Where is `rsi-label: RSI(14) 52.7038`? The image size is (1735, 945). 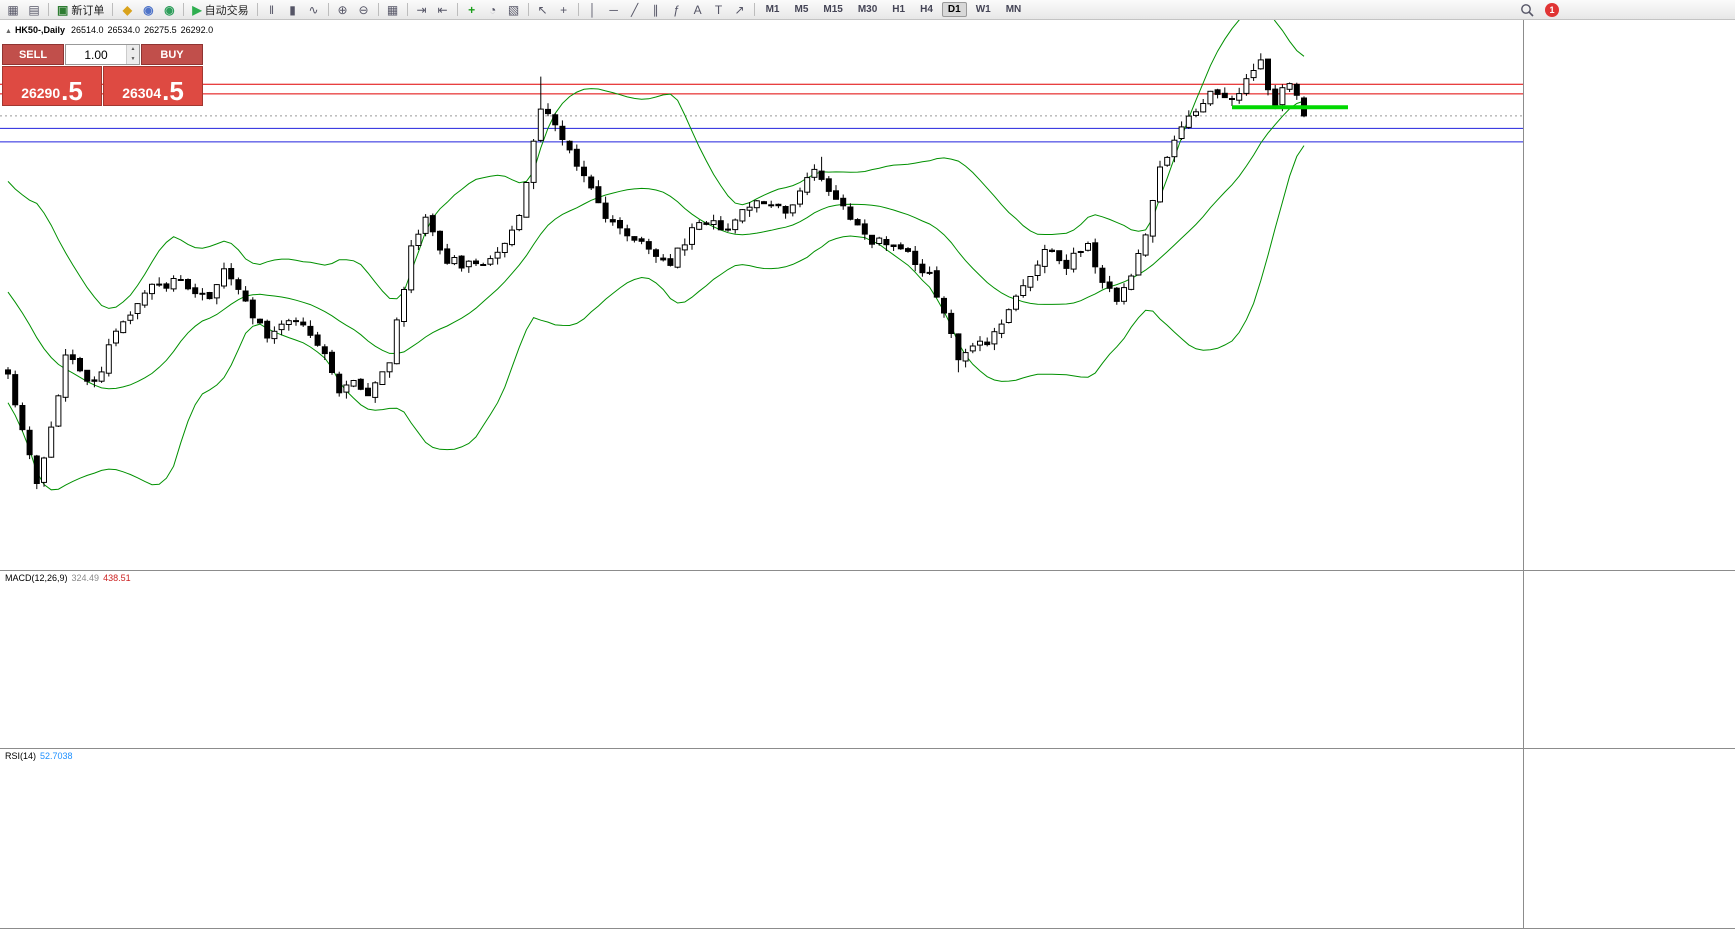
rsi-label: RSI(14) 52.7038 is located at coordinates (41, 756).